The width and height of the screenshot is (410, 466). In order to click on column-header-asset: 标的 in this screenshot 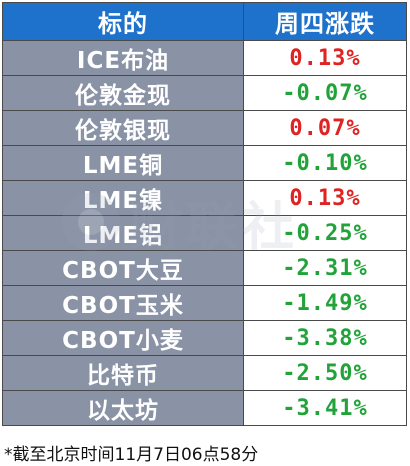, I will do `click(123, 21)`.